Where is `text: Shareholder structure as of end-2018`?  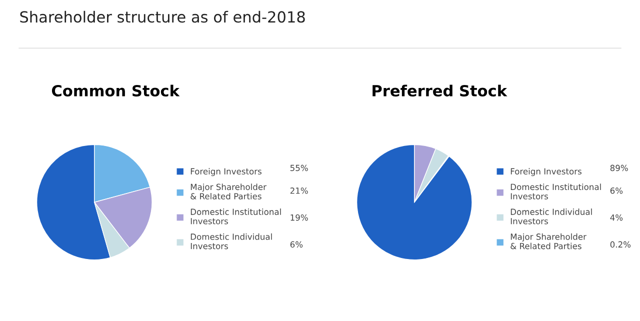
text: Shareholder structure as of end-2018 is located at coordinates (162, 16).